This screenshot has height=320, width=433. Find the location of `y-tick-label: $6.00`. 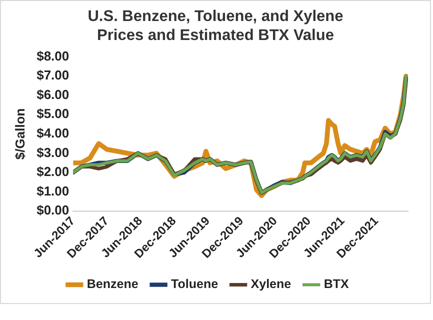

y-tick-label: $6.00 is located at coordinates (53, 94).